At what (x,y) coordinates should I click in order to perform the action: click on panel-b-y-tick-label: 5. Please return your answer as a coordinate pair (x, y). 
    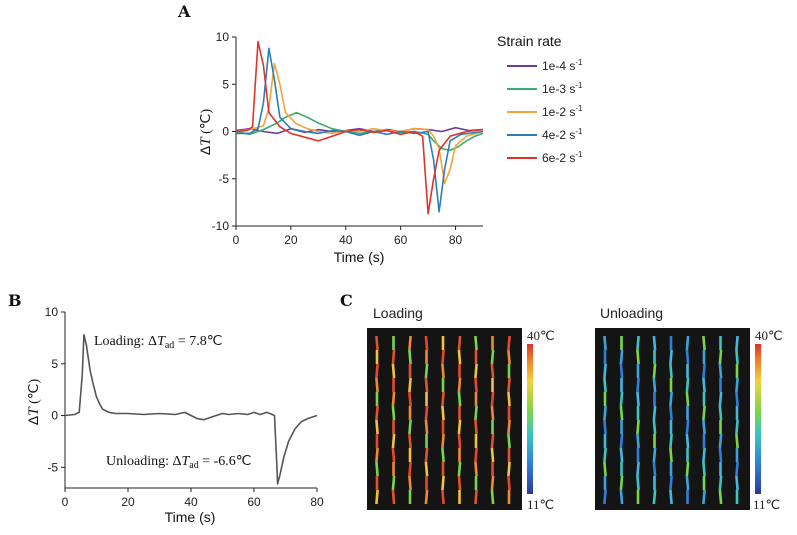
    Looking at the image, I should click on (54, 364).